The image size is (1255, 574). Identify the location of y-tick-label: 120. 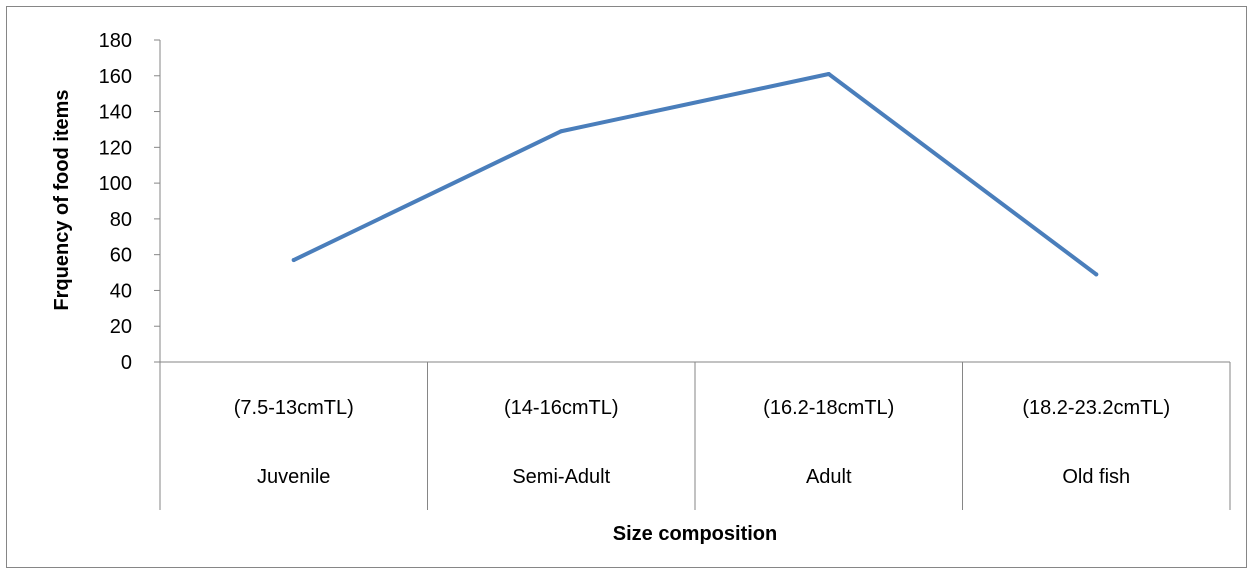
(115, 148).